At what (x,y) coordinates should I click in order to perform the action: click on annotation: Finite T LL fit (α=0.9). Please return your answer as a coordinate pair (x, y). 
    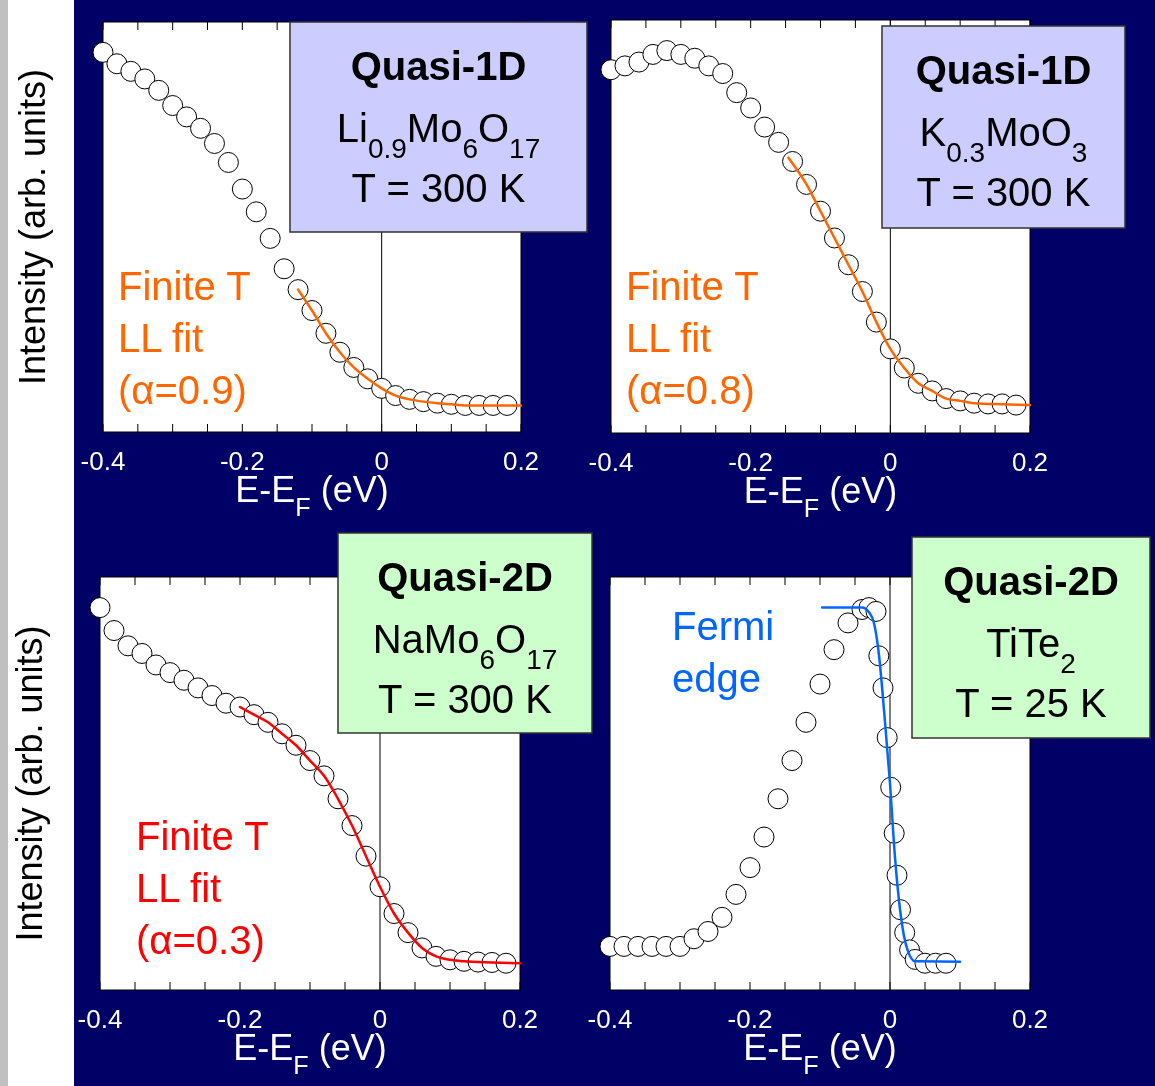
    Looking at the image, I should click on (184, 338).